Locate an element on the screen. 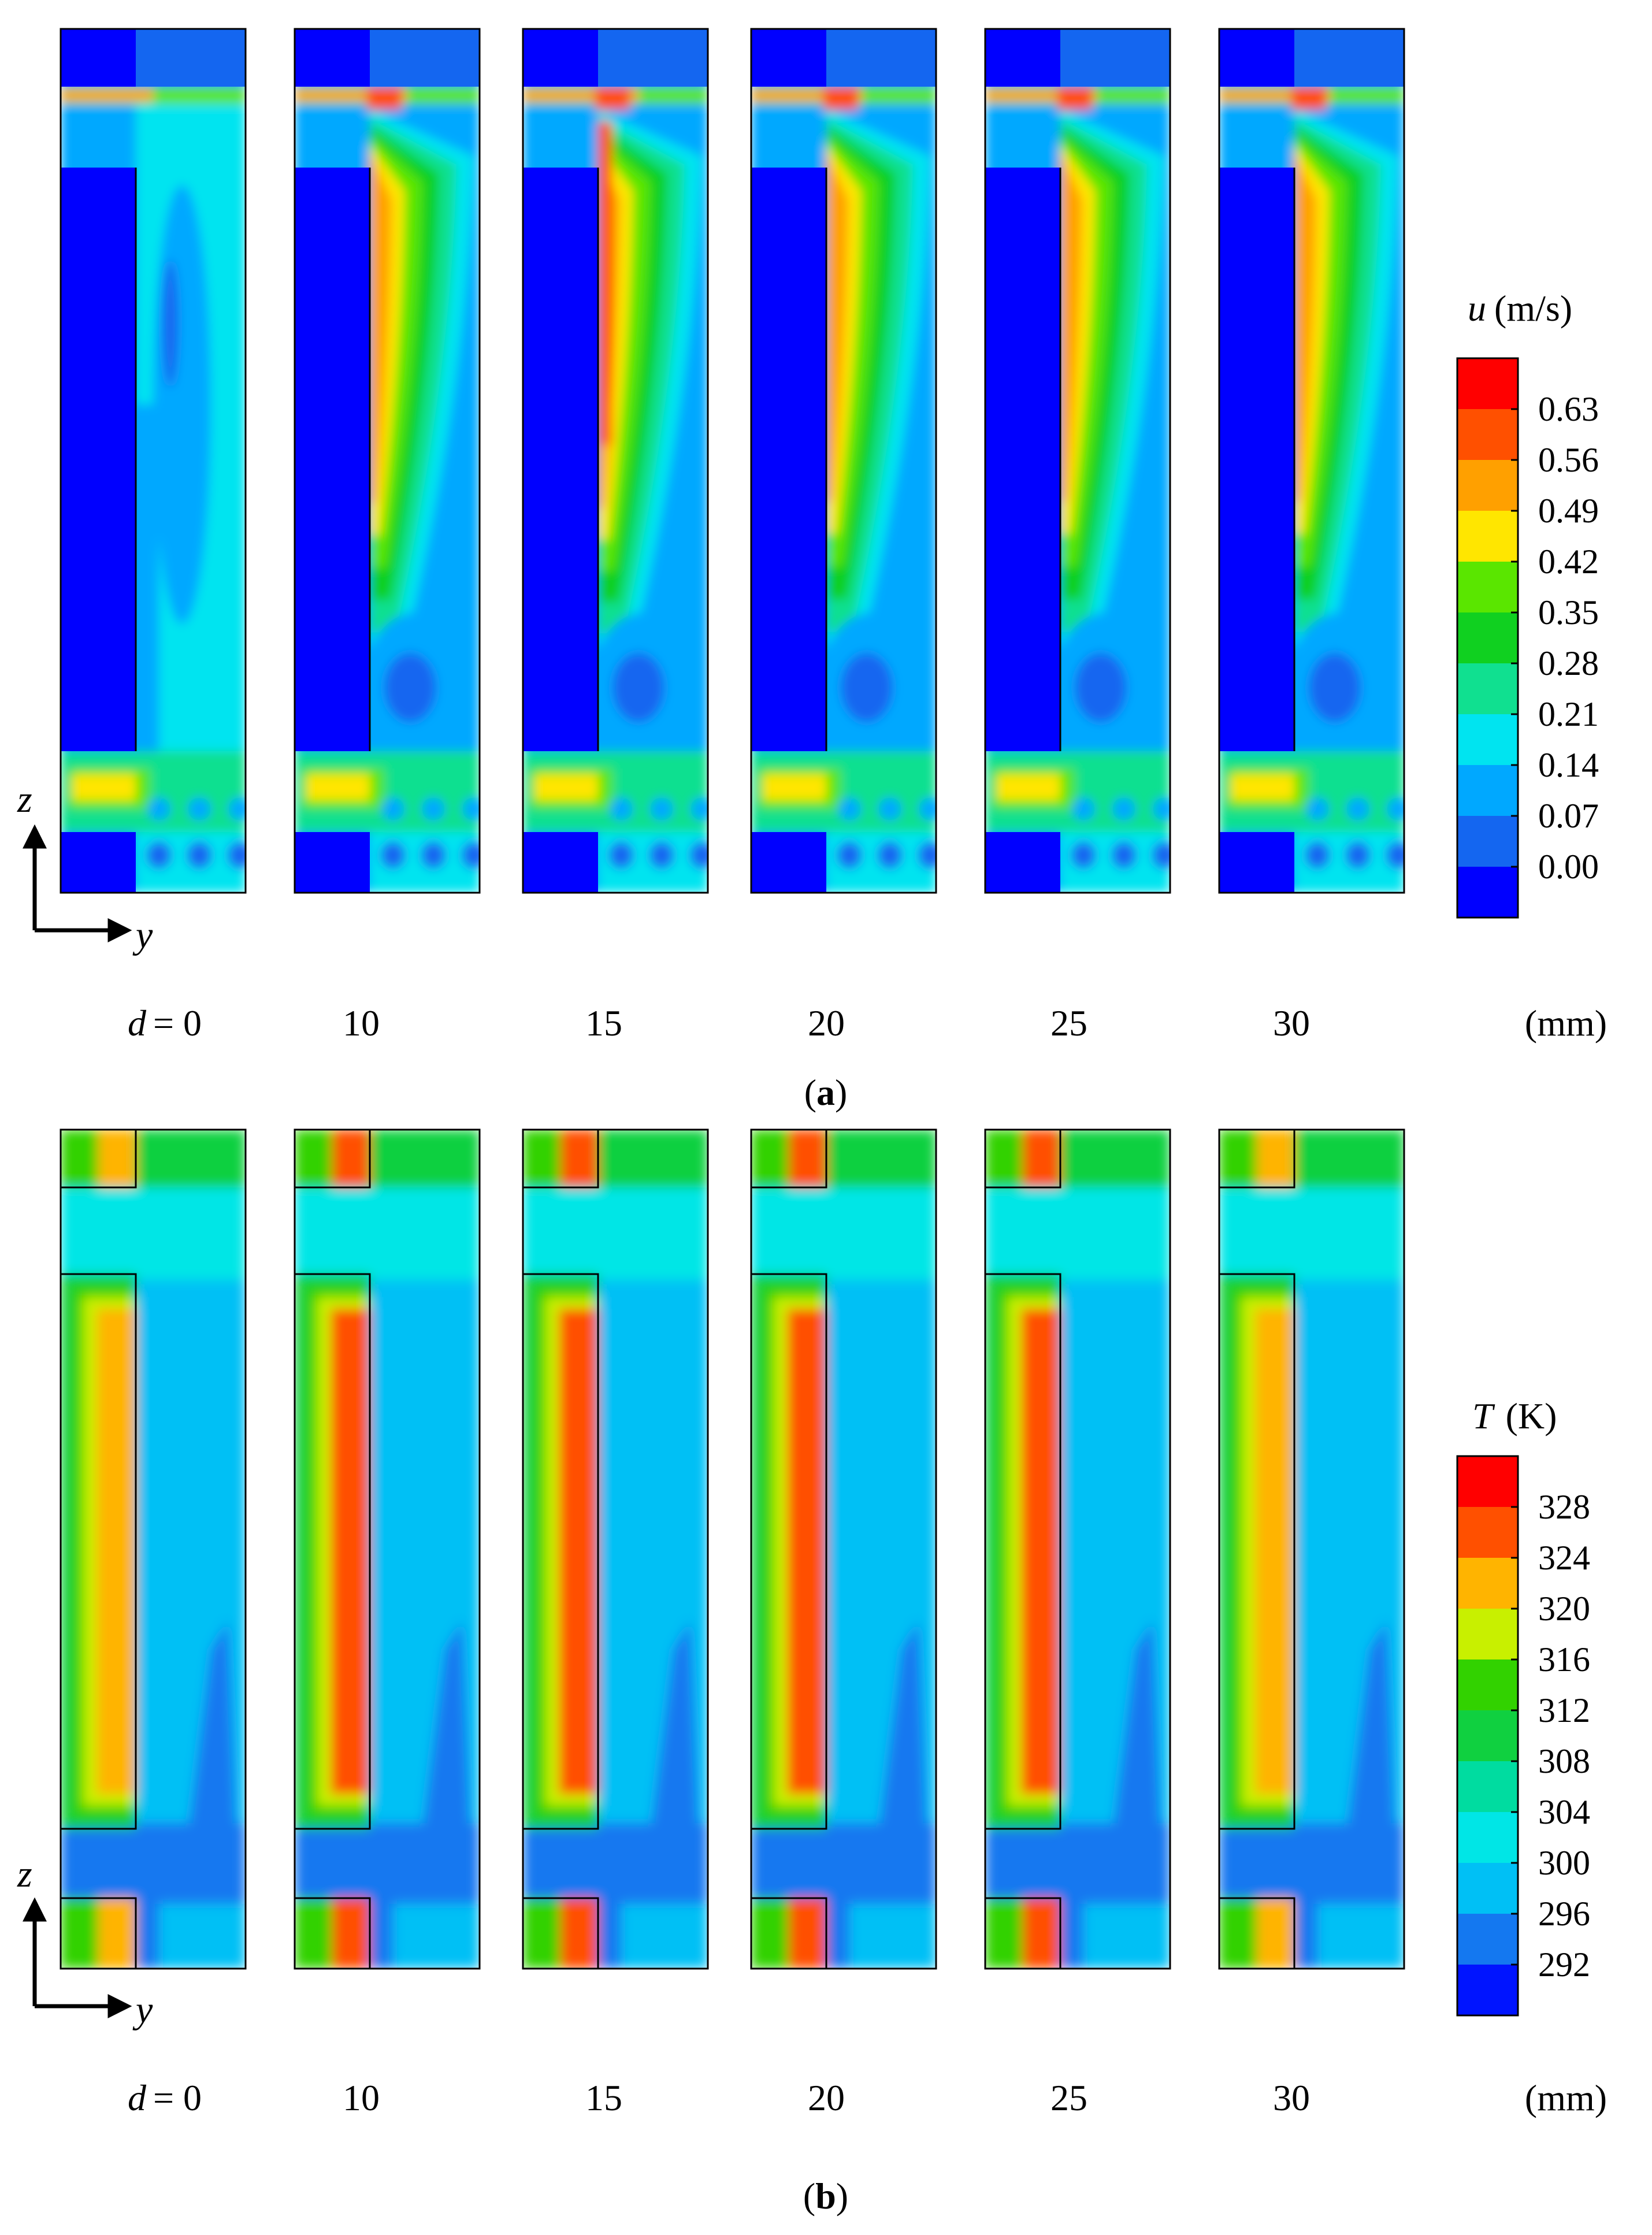 This screenshot has height=2235, width=1652. colorbar-tick-label: 300 is located at coordinates (1564, 1863).